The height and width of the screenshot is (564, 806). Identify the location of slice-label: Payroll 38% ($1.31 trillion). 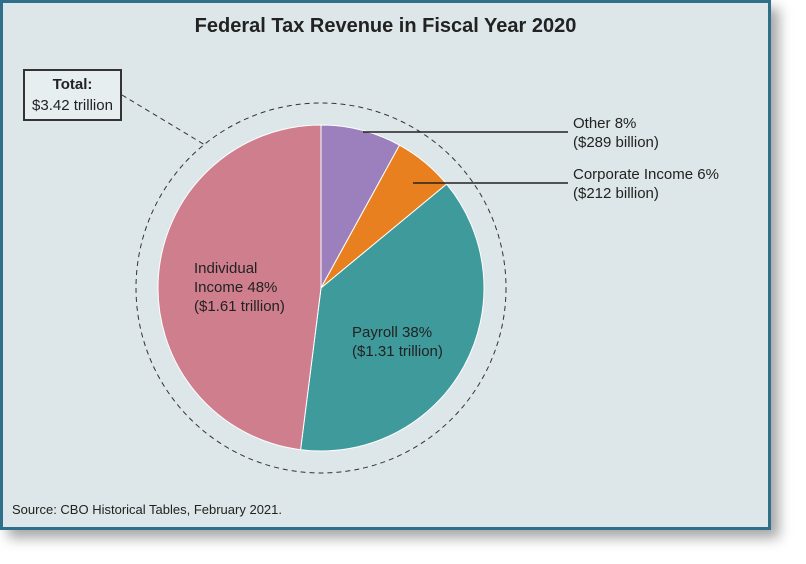
(417, 342).